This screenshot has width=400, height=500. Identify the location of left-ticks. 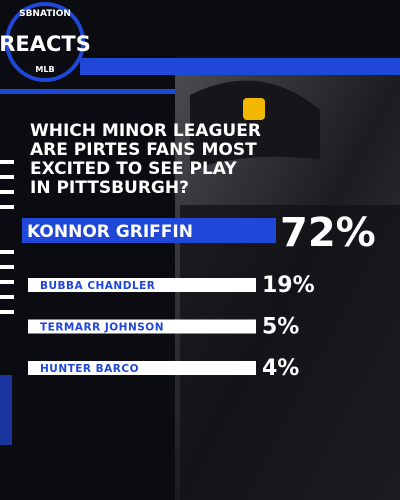
(7, 302).